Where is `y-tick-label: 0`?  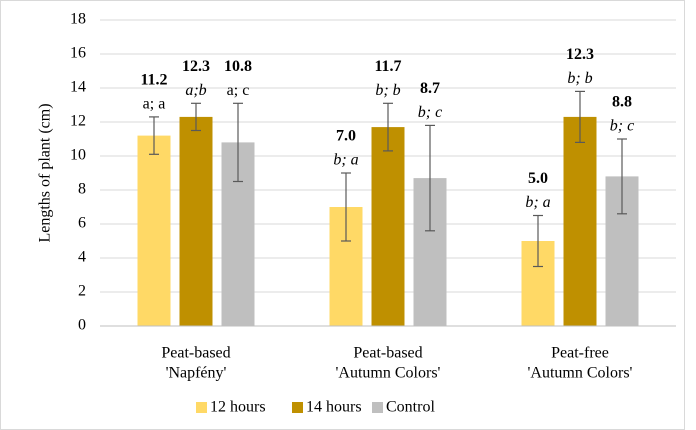 y-tick-label: 0 is located at coordinates (82, 325).